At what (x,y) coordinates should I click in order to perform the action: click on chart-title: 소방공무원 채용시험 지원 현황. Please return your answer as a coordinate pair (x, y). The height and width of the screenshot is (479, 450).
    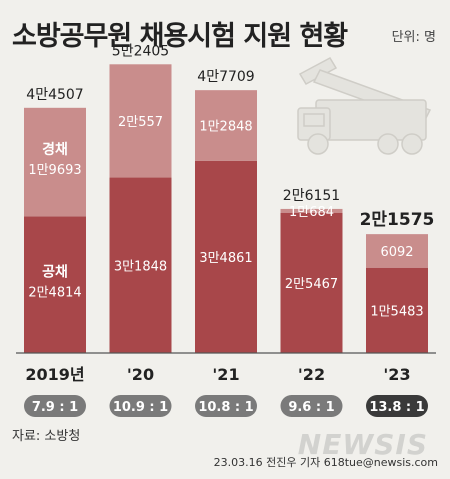
    Looking at the image, I should click on (180, 33).